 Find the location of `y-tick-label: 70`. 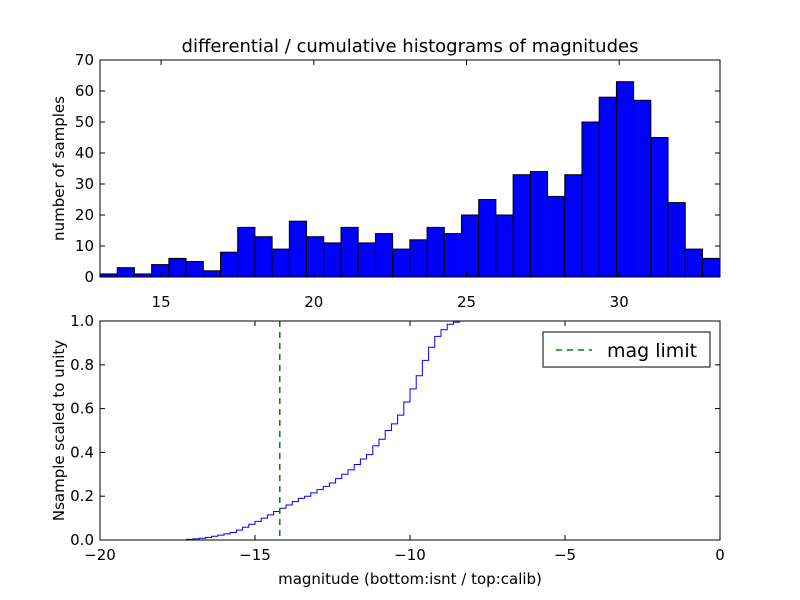

y-tick-label: 70 is located at coordinates (84, 60).